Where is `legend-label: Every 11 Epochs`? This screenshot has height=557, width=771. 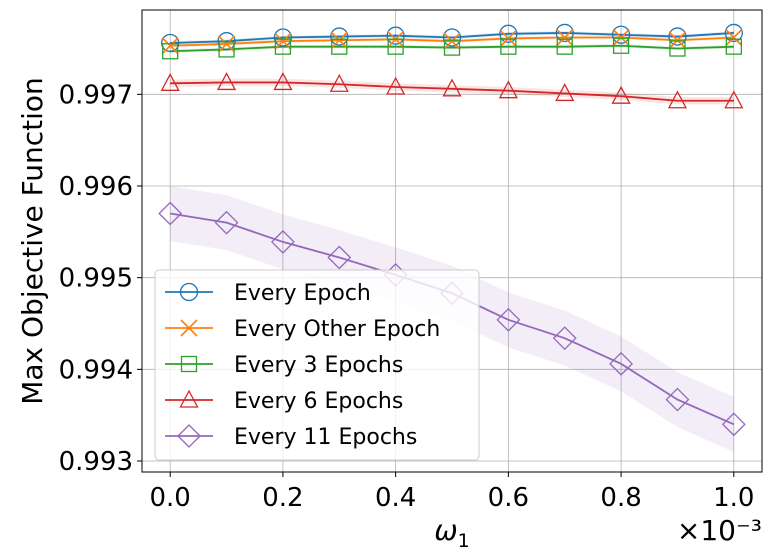
legend-label: Every 11 Epochs is located at coordinates (325, 437).